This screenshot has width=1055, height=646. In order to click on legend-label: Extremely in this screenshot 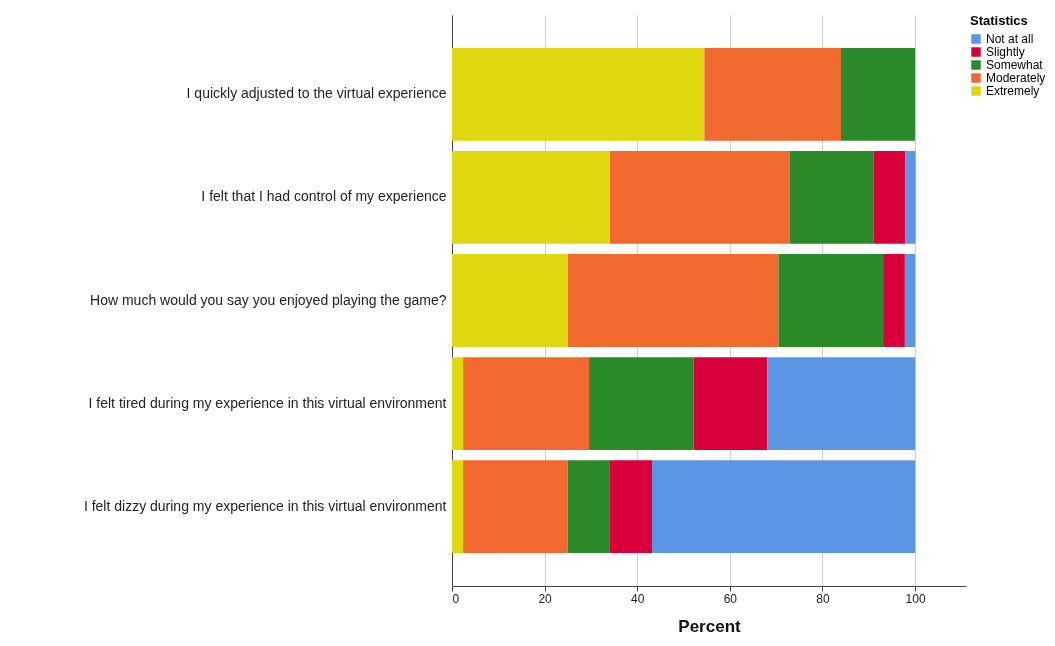, I will do `click(1013, 91)`.